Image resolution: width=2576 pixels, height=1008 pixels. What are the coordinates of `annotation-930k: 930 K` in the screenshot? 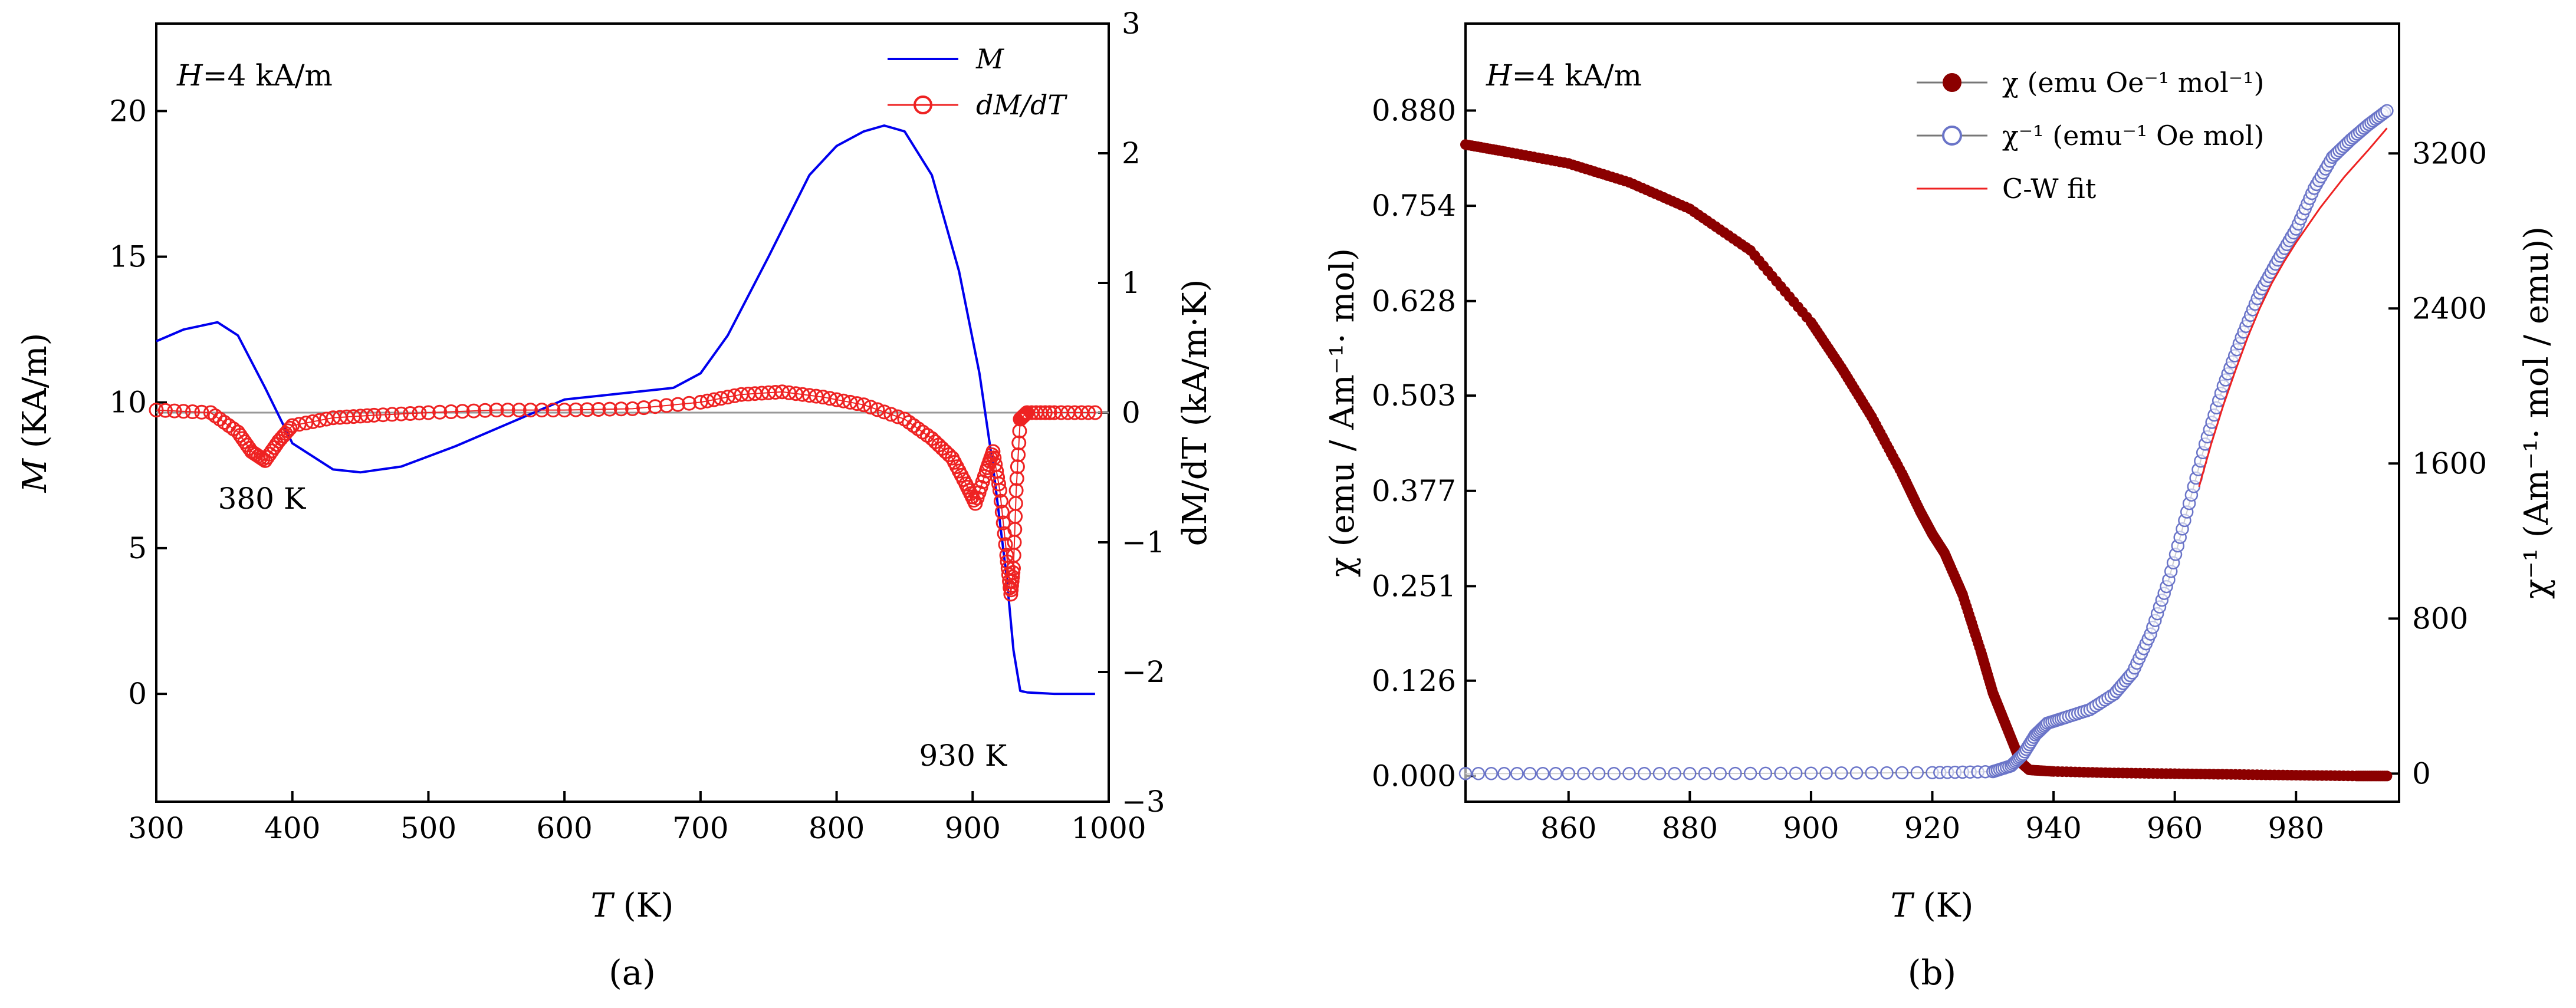 It's located at (963, 756).